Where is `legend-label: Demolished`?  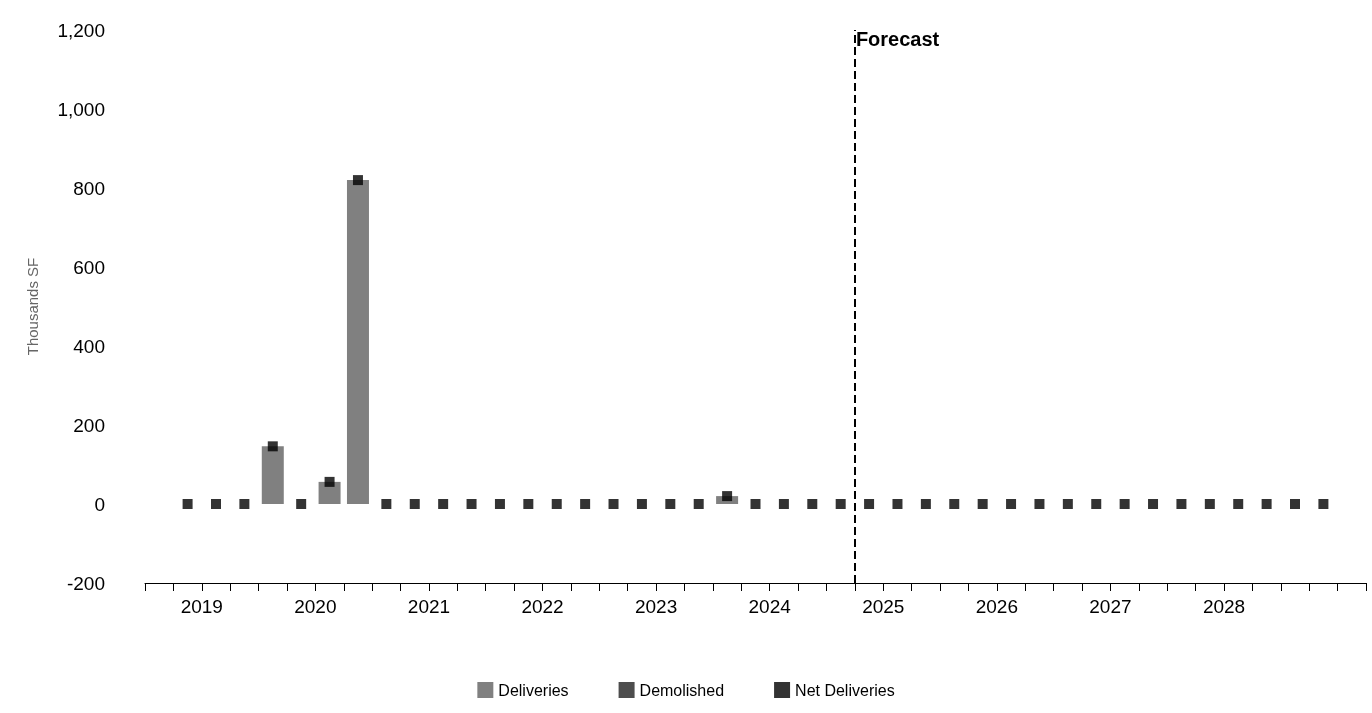 legend-label: Demolished is located at coordinates (682, 690).